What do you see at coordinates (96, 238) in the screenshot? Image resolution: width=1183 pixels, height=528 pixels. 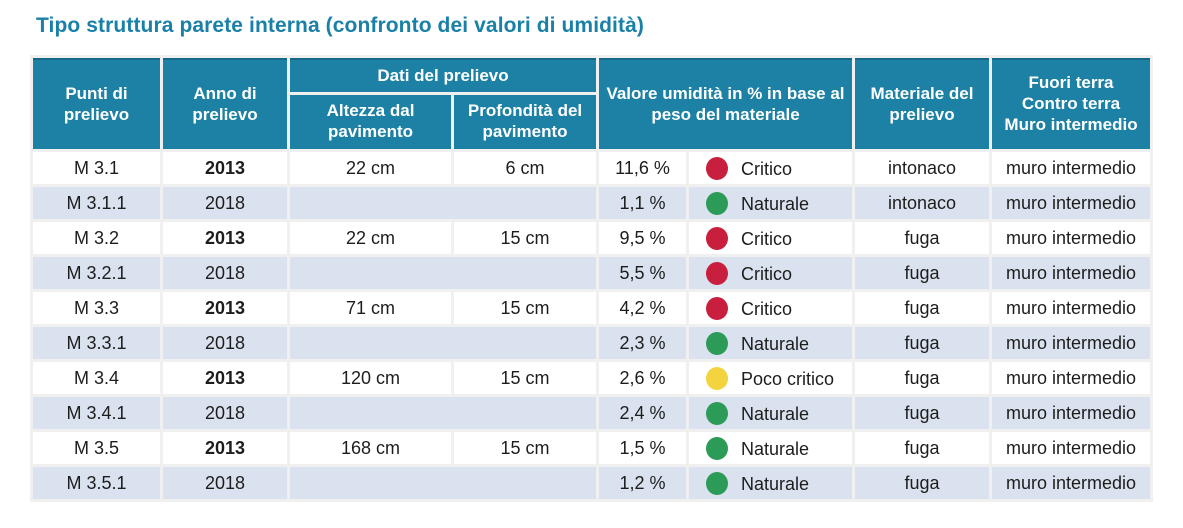 I see `cell-punto-di-prelievo: M 3.2` at bounding box center [96, 238].